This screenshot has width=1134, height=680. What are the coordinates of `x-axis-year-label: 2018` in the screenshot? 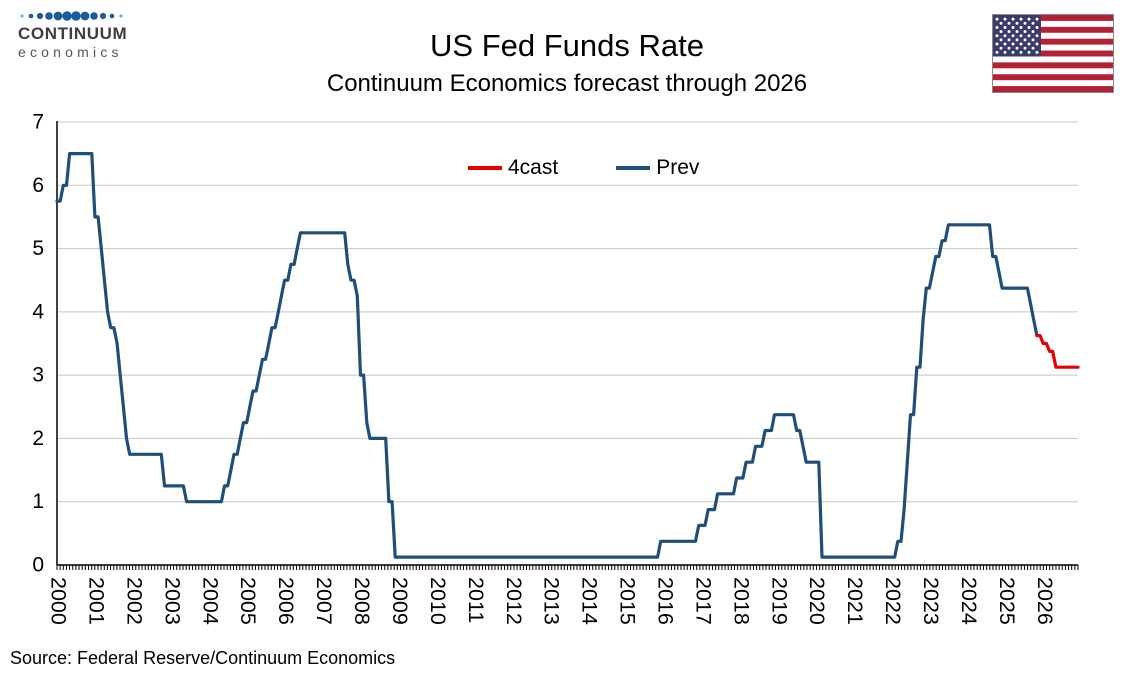 It's located at (741, 601).